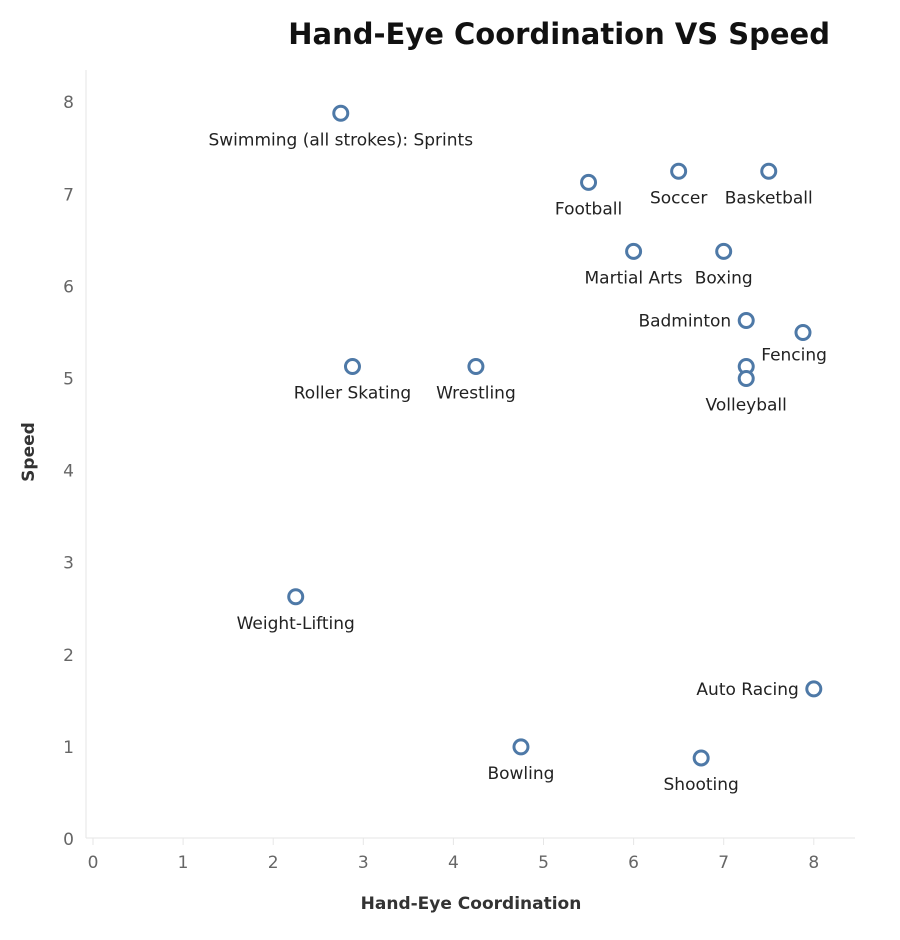 This screenshot has height=940, width=900. Describe the element at coordinates (453, 863) in the screenshot. I see `x-tick-label: 4` at that location.